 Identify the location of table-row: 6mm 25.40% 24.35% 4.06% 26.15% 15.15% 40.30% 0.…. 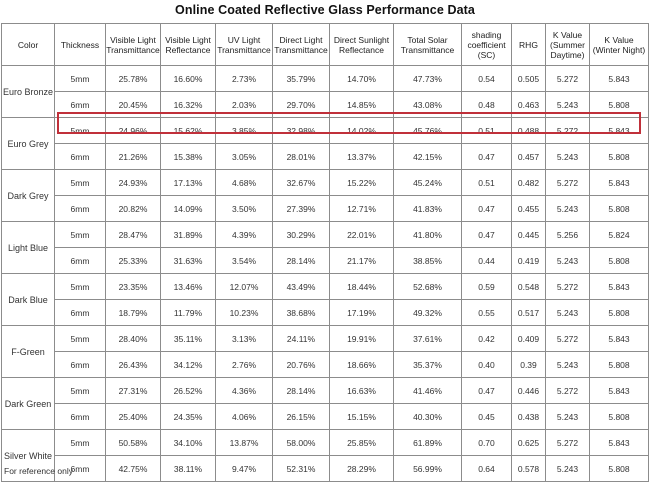
(325, 416).